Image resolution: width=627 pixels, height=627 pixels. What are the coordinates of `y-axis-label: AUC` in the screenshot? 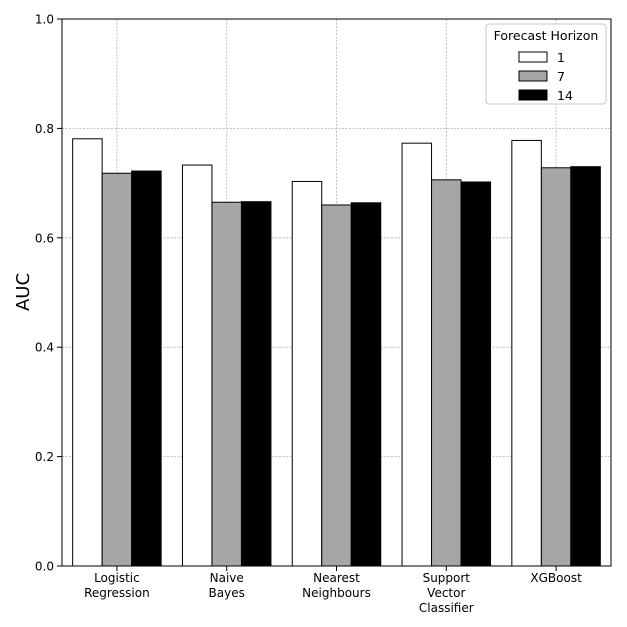 It's located at (23, 292).